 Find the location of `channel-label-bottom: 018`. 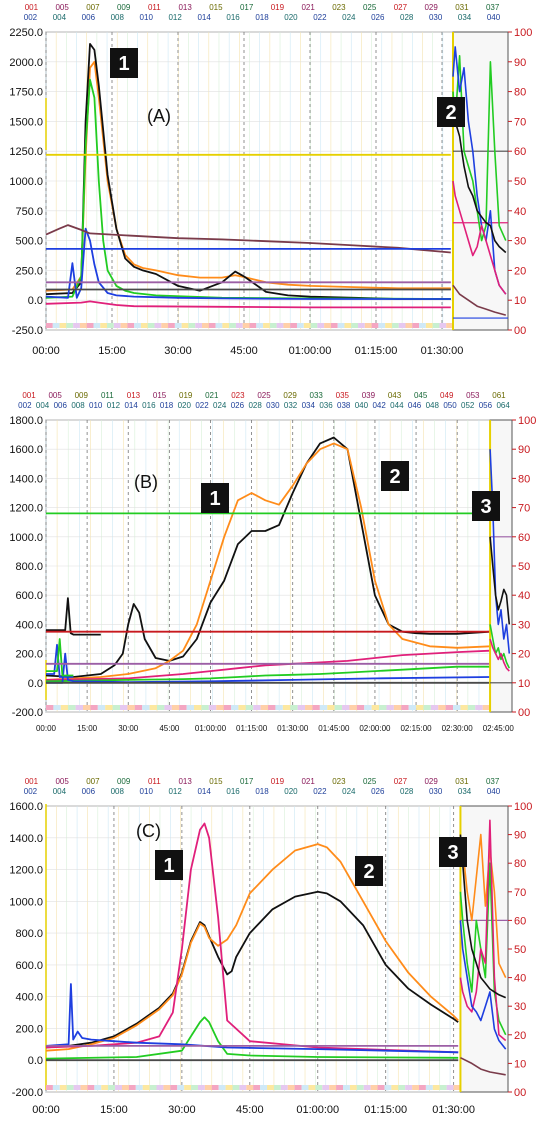

channel-label-bottom: 018 is located at coordinates (262, 791).